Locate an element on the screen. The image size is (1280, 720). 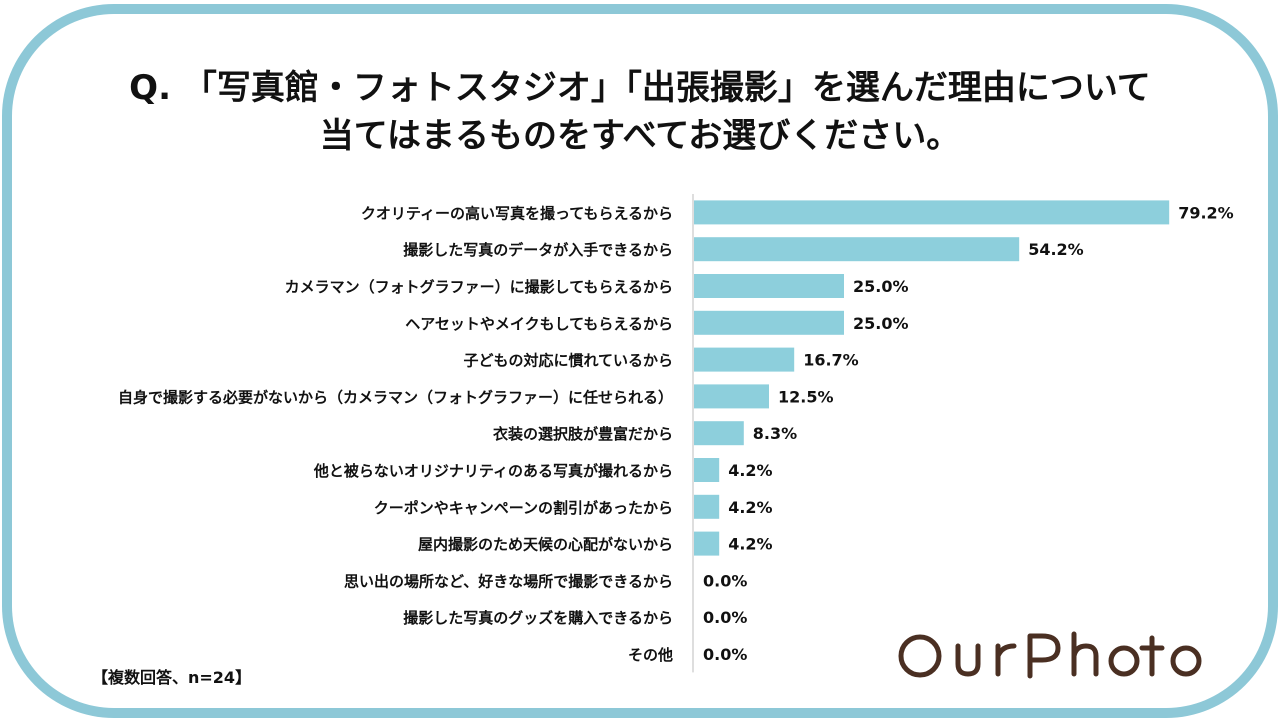
ourphoto-logo is located at coordinates (1050, 655).